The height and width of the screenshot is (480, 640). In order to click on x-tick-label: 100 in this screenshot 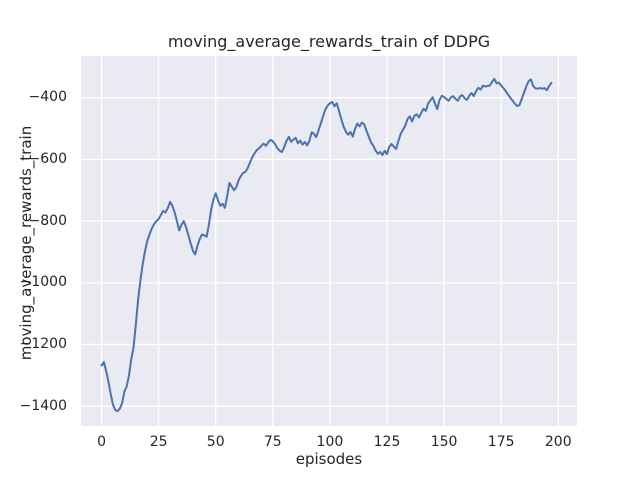, I will do `click(330, 442)`.